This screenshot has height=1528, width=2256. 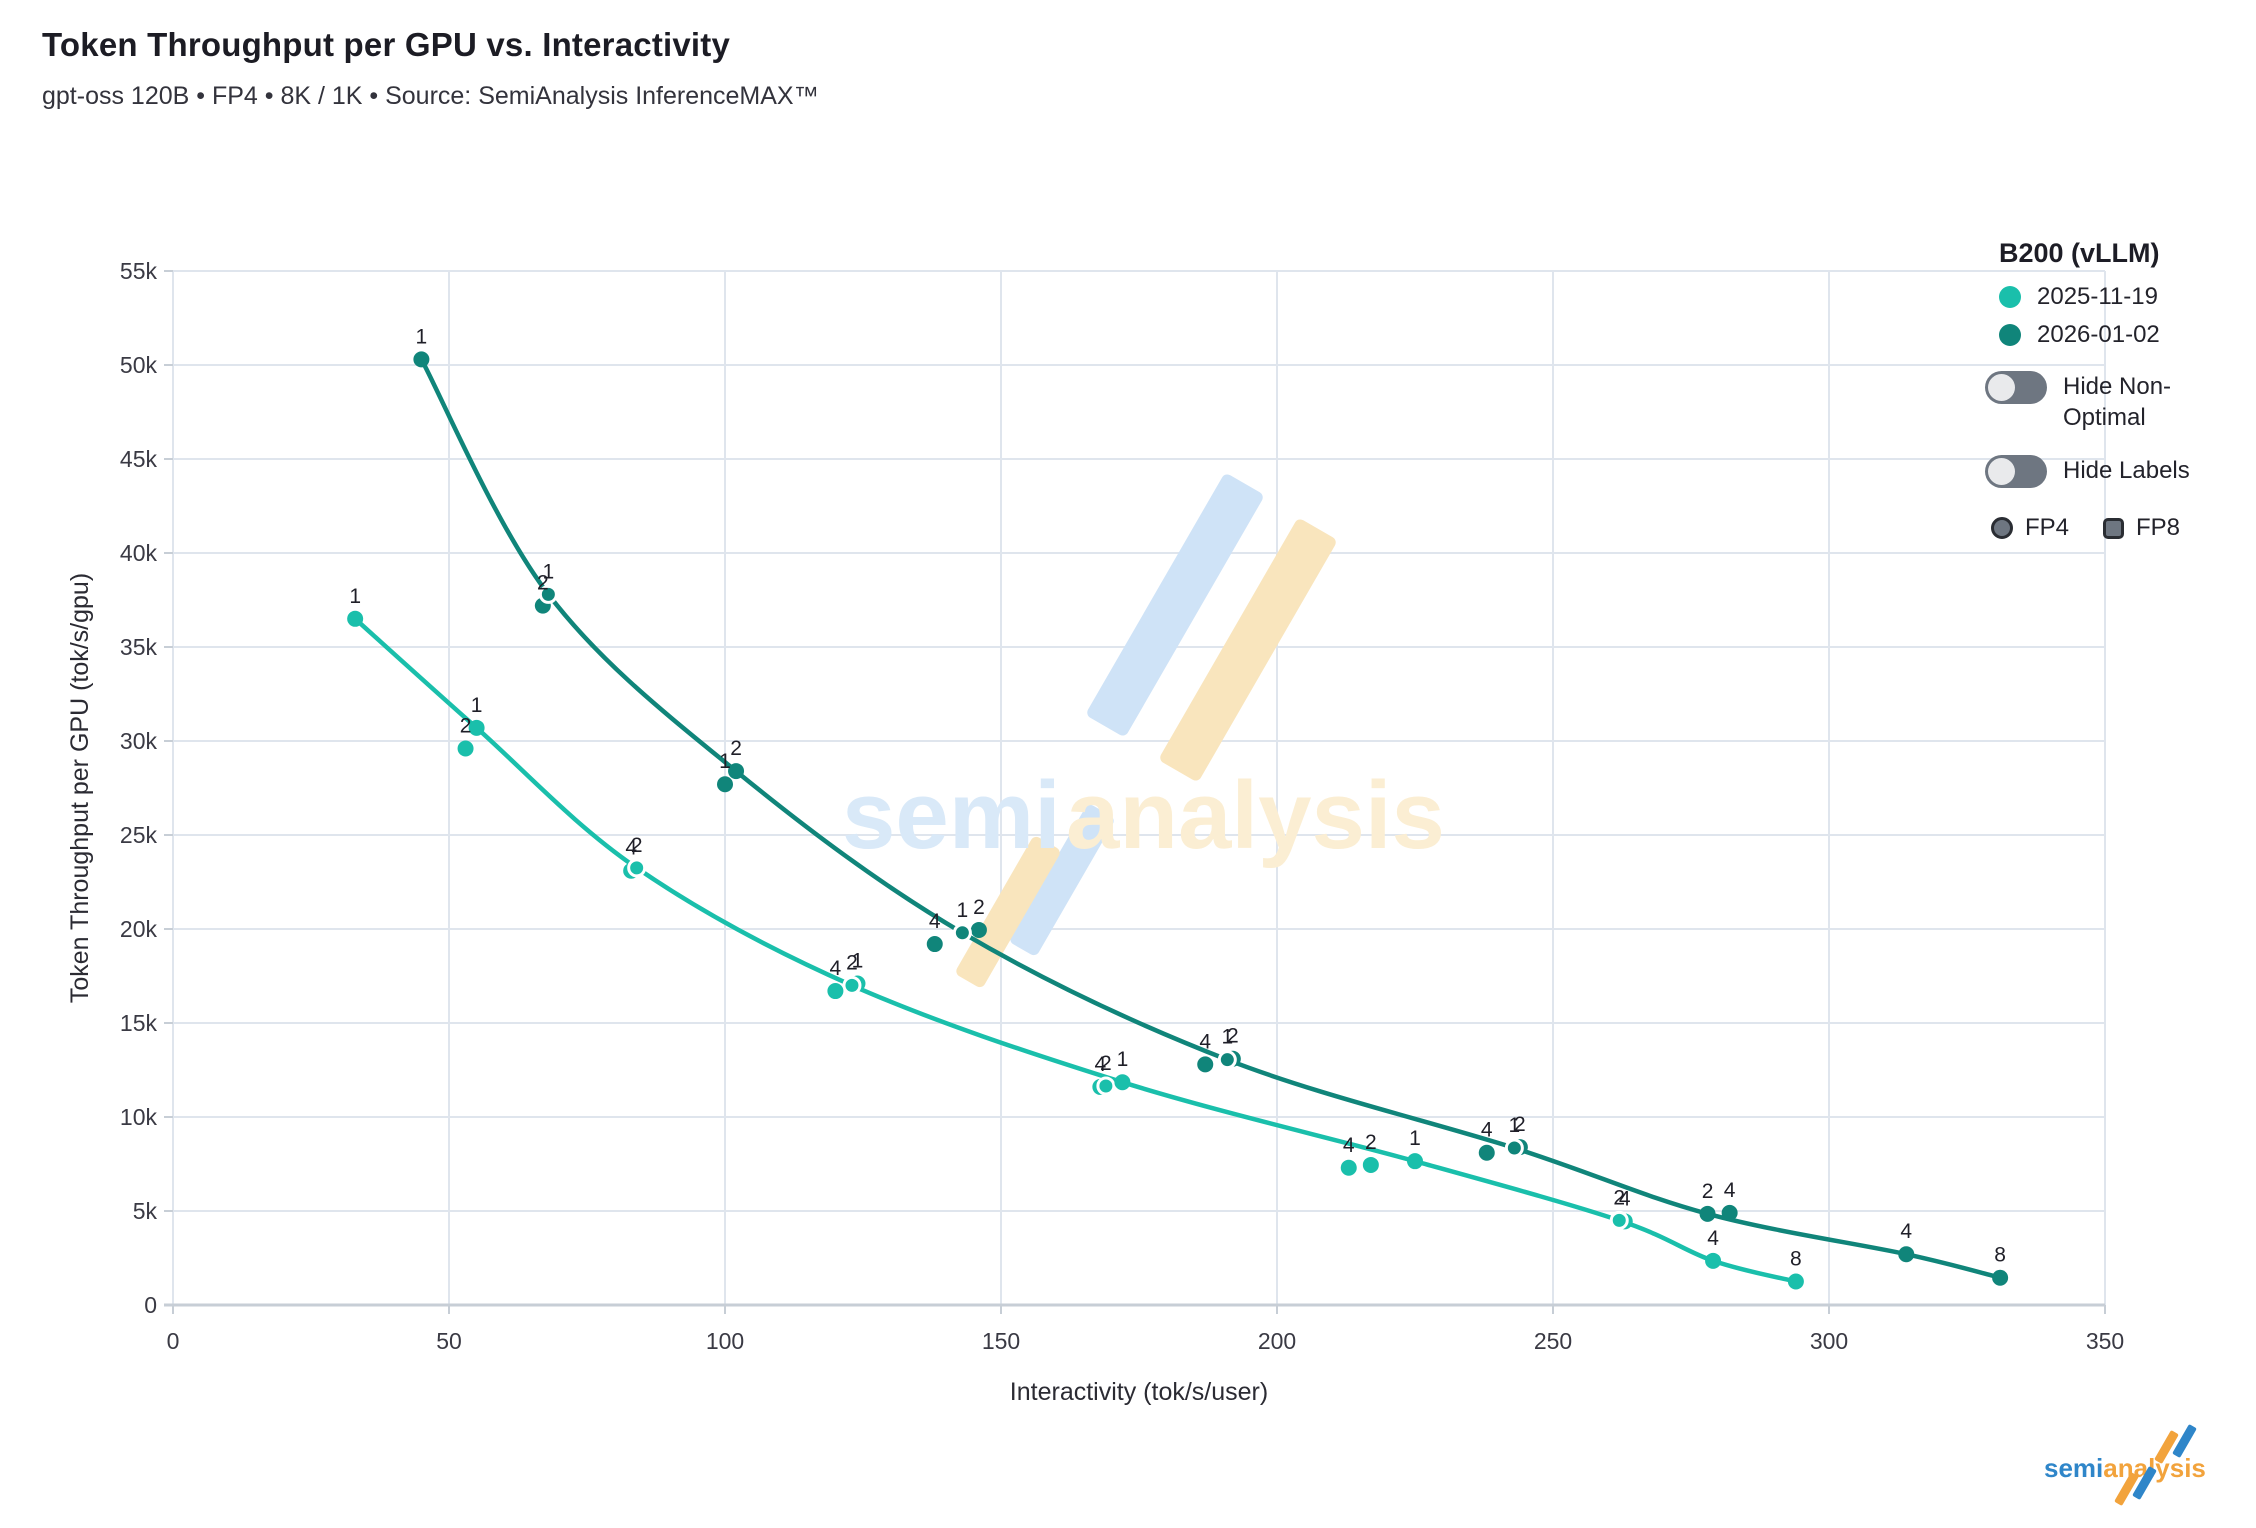 I want to click on legend-entry-2025-11-19: 2025-11-19, so click(x=2122, y=297).